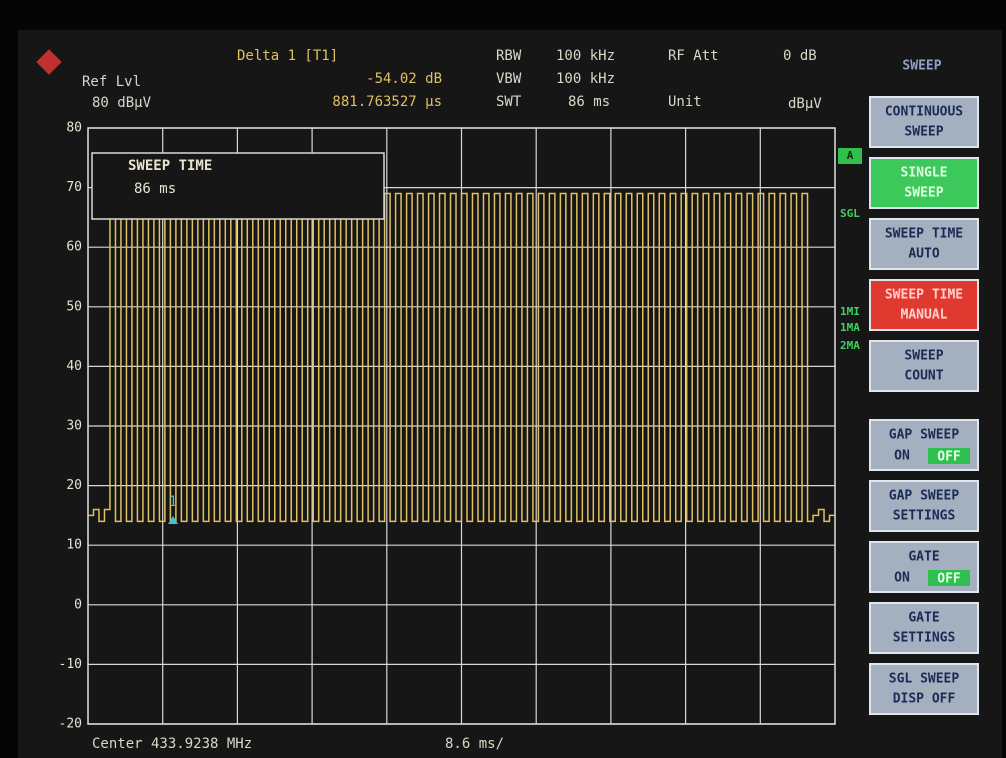 The width and height of the screenshot is (1006, 758). What do you see at coordinates (585, 56) in the screenshot?
I see `rbw-value: 100 kHz` at bounding box center [585, 56].